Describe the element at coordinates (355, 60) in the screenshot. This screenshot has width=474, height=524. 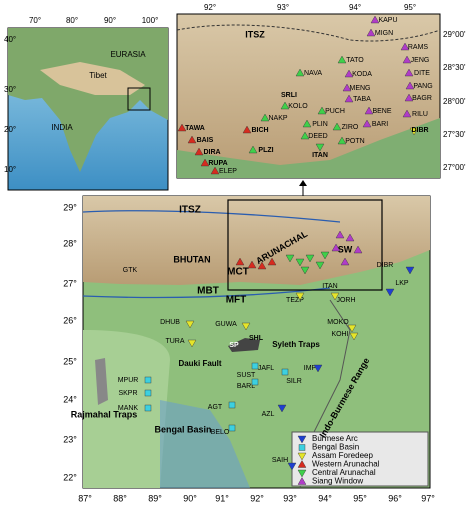
I see `label: TATO` at that location.